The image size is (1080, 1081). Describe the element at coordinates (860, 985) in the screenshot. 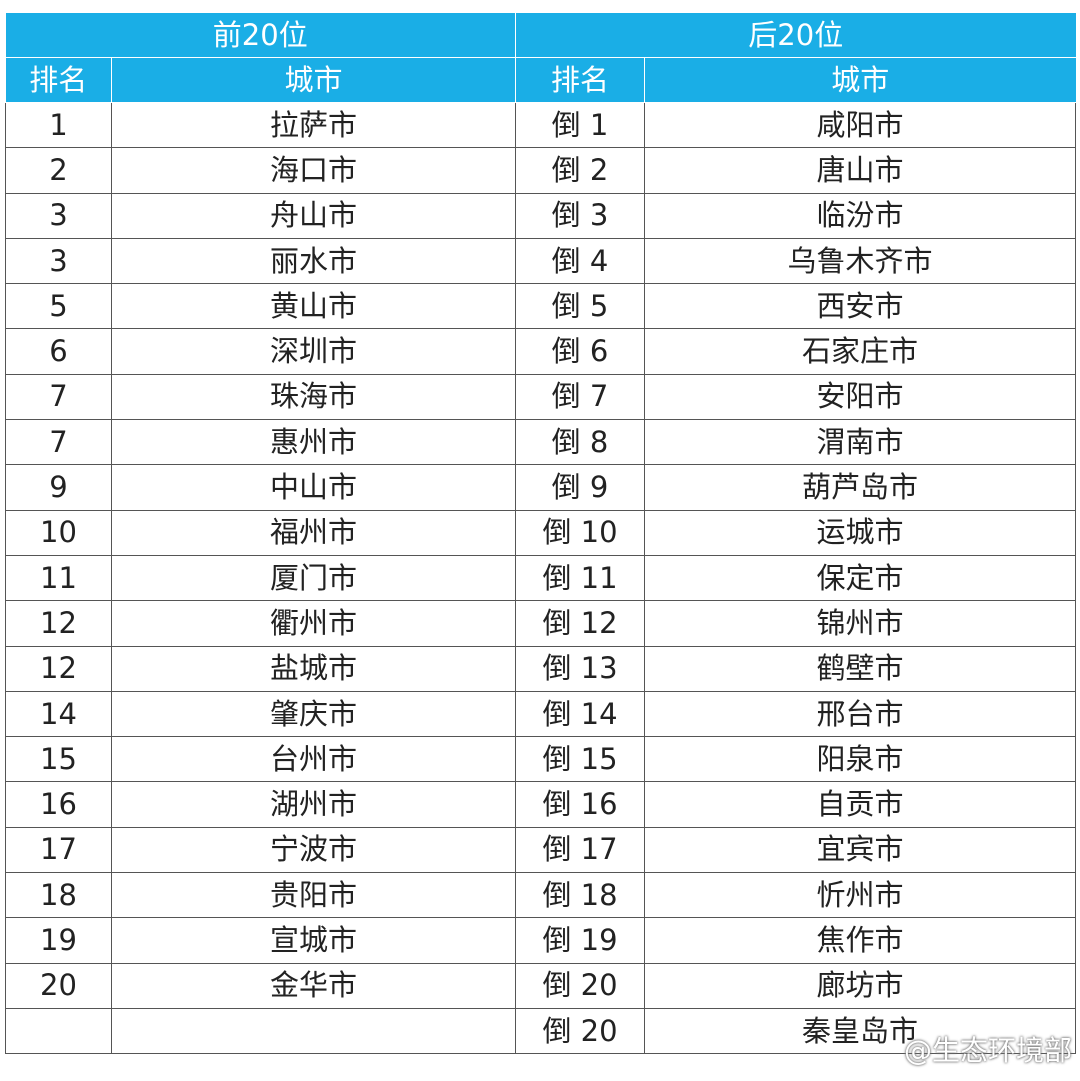

I see `city-cell: 廊坊市` at that location.